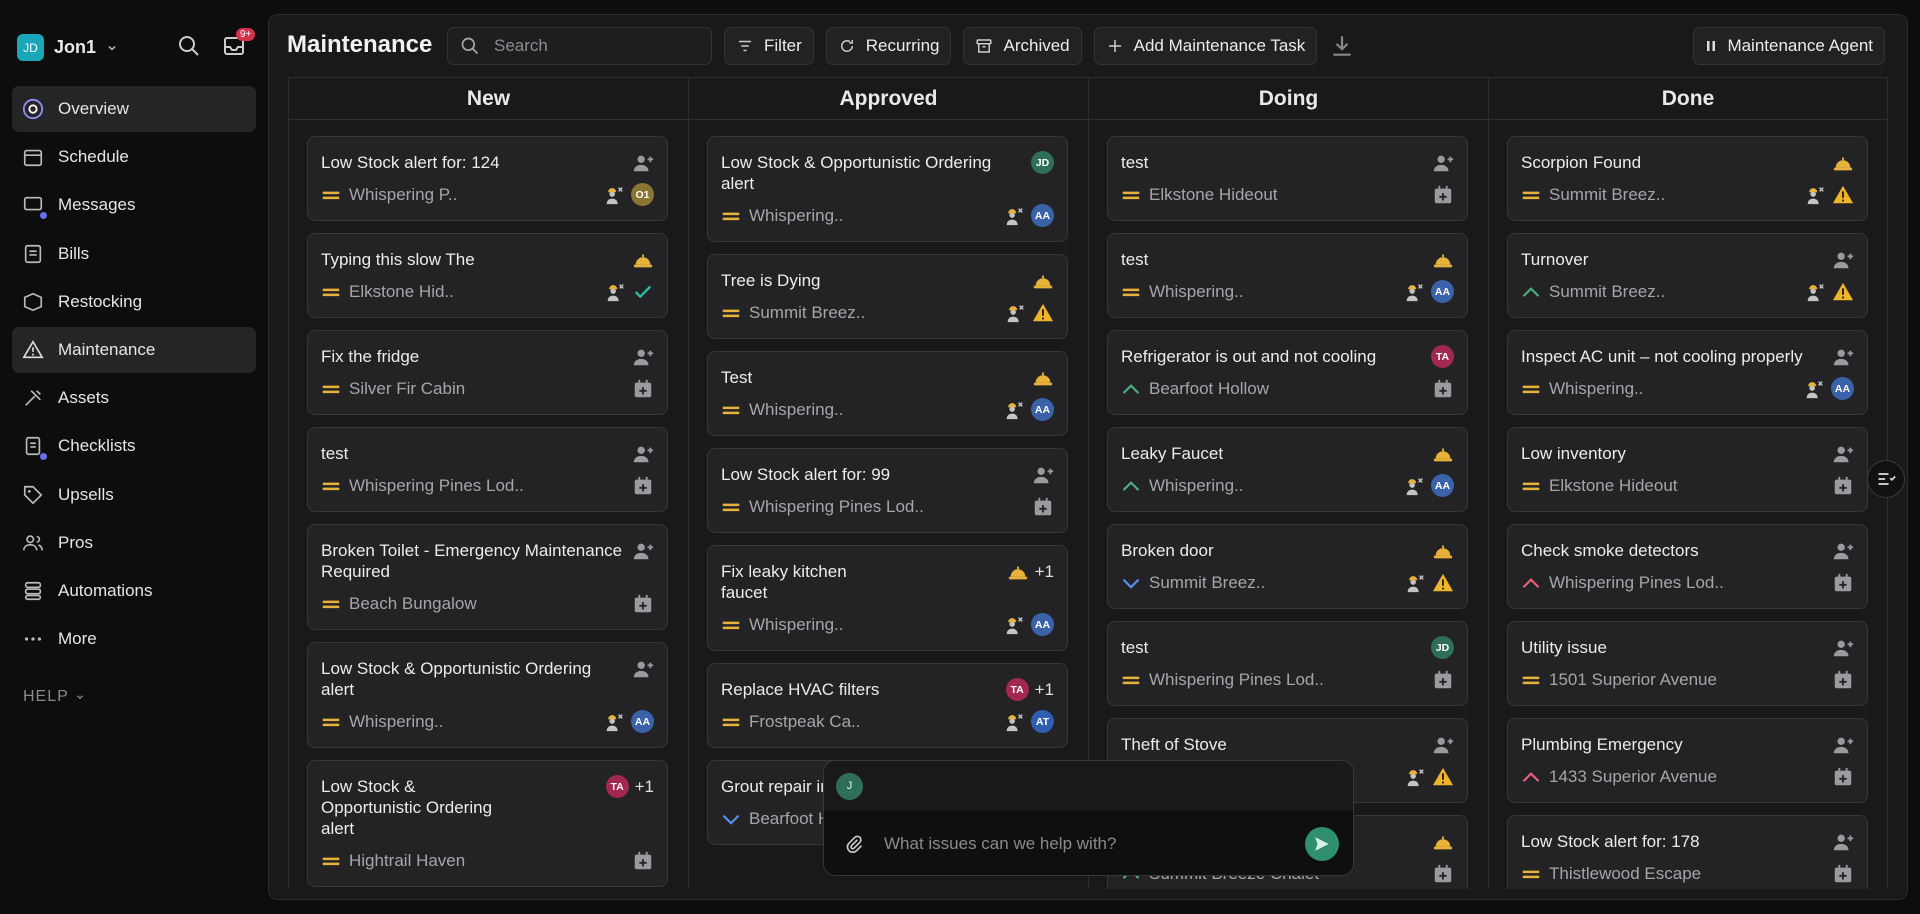 The height and width of the screenshot is (914, 1920). What do you see at coordinates (134, 639) in the screenshot?
I see `nav-item: More` at bounding box center [134, 639].